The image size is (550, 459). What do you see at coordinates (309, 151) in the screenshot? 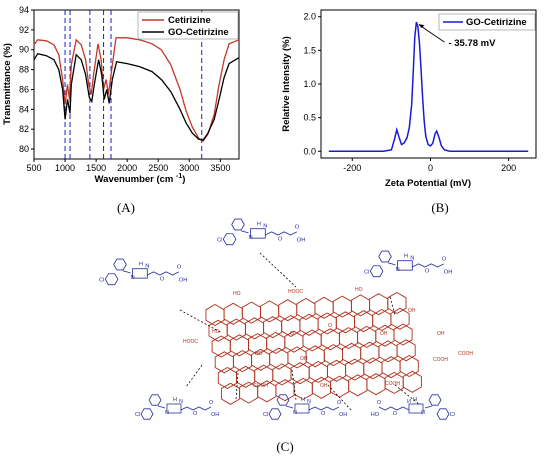
I see `zeta-y-tick-label: 0.0` at bounding box center [309, 151].